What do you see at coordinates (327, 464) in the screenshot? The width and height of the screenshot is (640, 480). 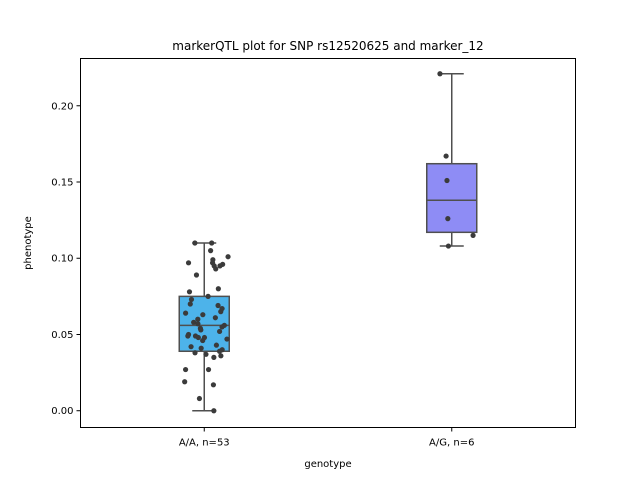 I see `x-axis-title: genotype` at bounding box center [327, 464].